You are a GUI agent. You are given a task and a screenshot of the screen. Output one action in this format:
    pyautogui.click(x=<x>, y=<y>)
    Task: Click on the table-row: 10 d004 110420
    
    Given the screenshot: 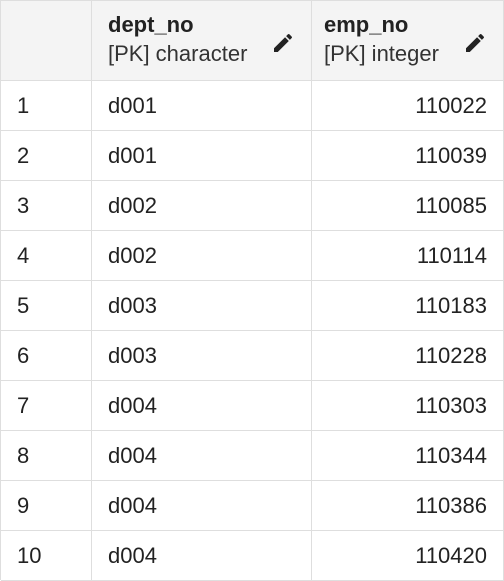 What is the action you would take?
    pyautogui.click(x=252, y=556)
    